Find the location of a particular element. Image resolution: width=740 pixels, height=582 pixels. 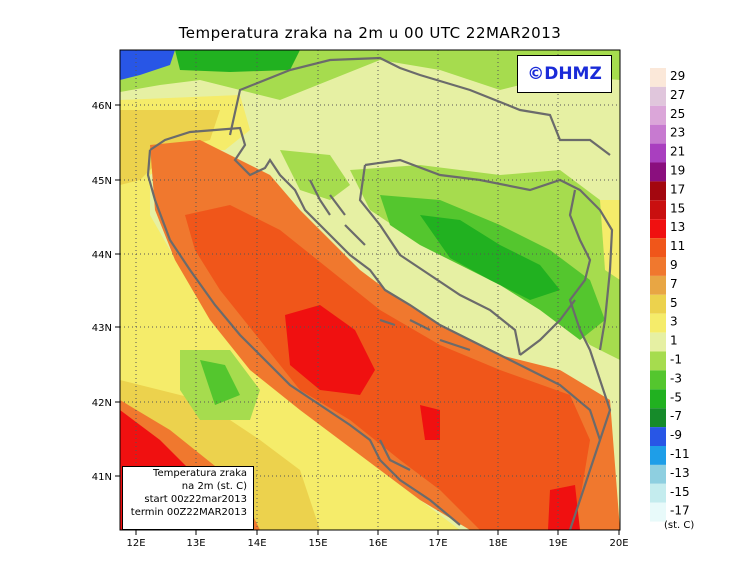

legend-label: 13 is located at coordinates (677, 227).